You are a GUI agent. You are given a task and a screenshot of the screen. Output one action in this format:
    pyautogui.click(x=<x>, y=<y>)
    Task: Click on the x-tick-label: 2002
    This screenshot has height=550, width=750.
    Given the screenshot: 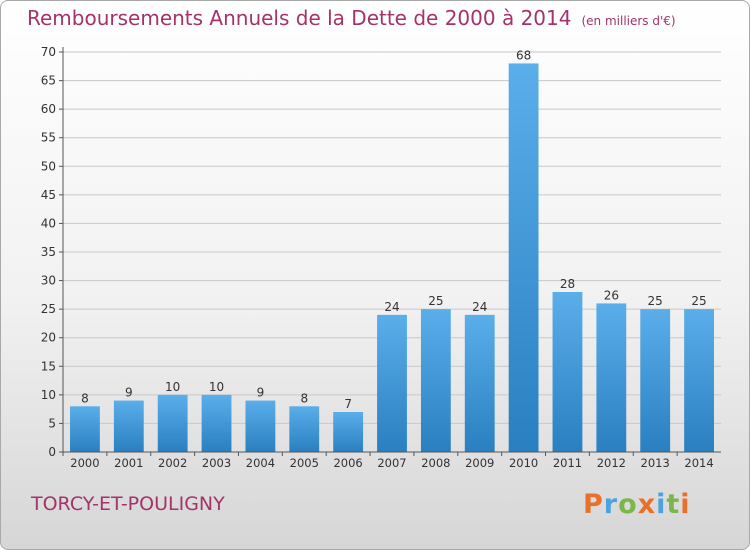 What is the action you would take?
    pyautogui.click(x=172, y=463)
    